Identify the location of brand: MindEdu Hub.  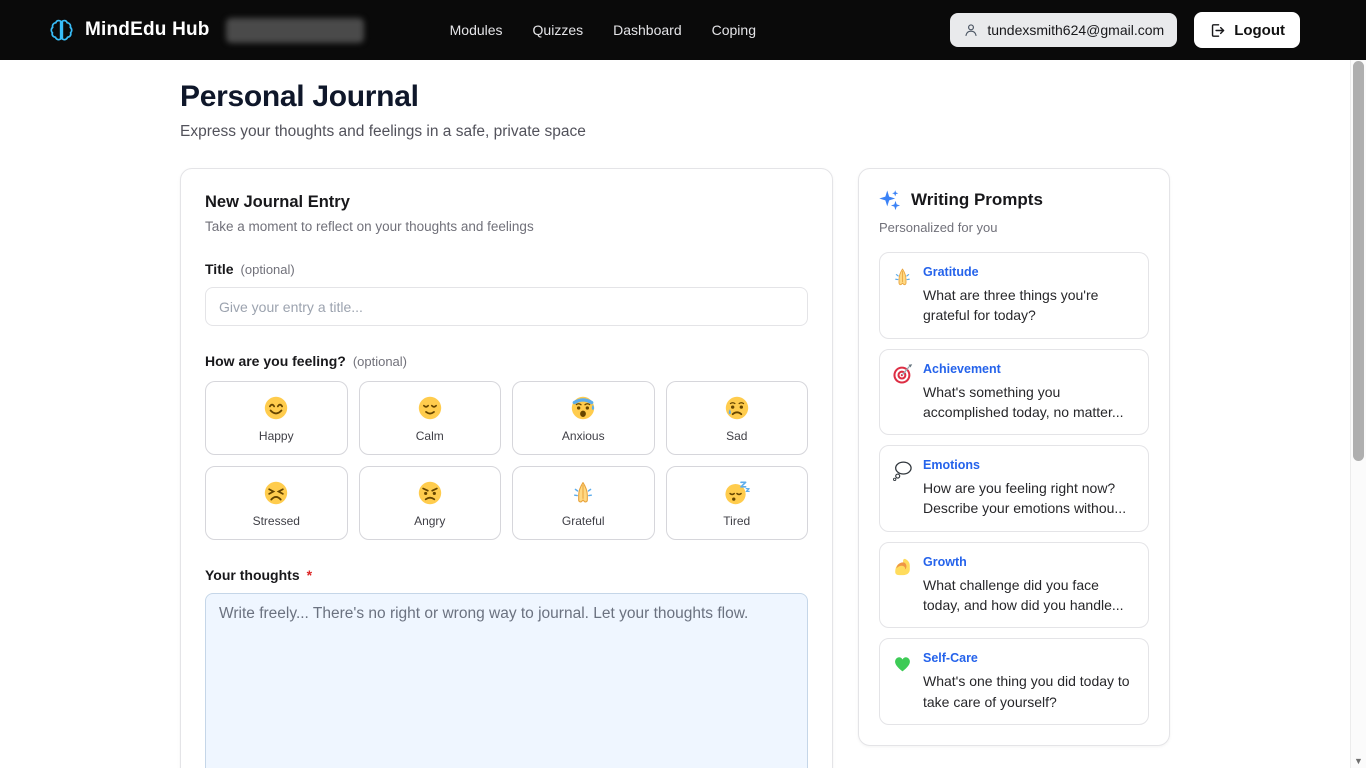
(129, 30).